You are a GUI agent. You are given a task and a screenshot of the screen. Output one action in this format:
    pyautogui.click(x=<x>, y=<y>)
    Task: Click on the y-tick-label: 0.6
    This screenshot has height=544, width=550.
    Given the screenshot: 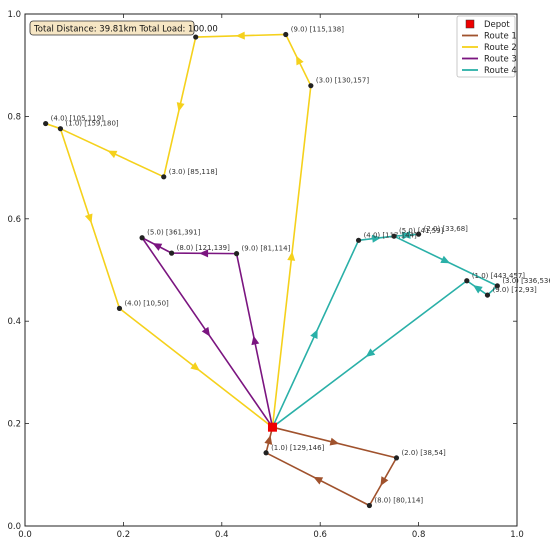 What is the action you would take?
    pyautogui.click(x=14, y=220)
    